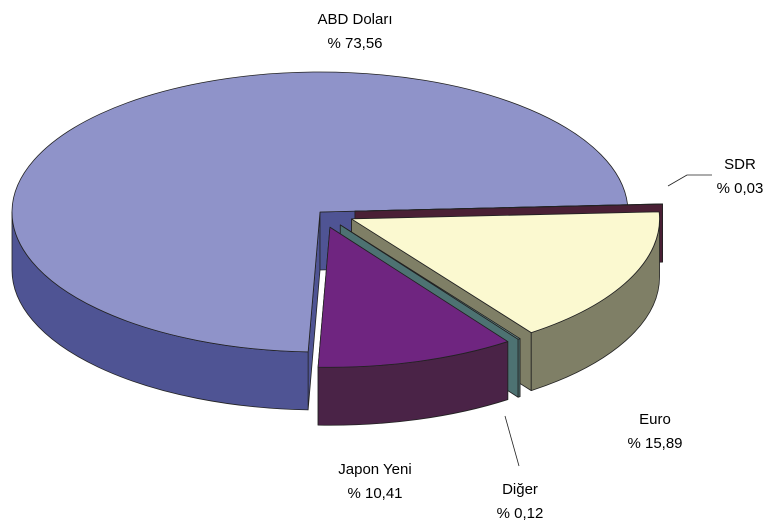 The height and width of the screenshot is (532, 780). I want to click on slice-name: Diğer, so click(520, 489).